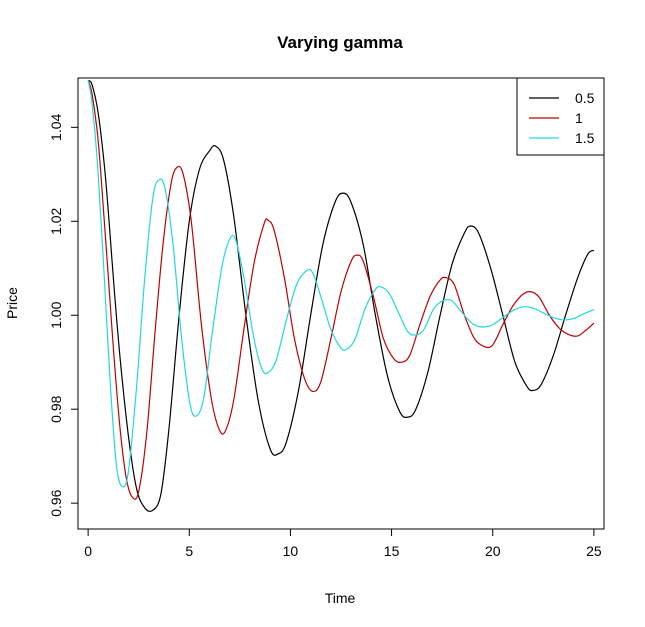 Image resolution: width=645 pixels, height=627 pixels. I want to click on x-tick-label-4: 20, so click(493, 551).